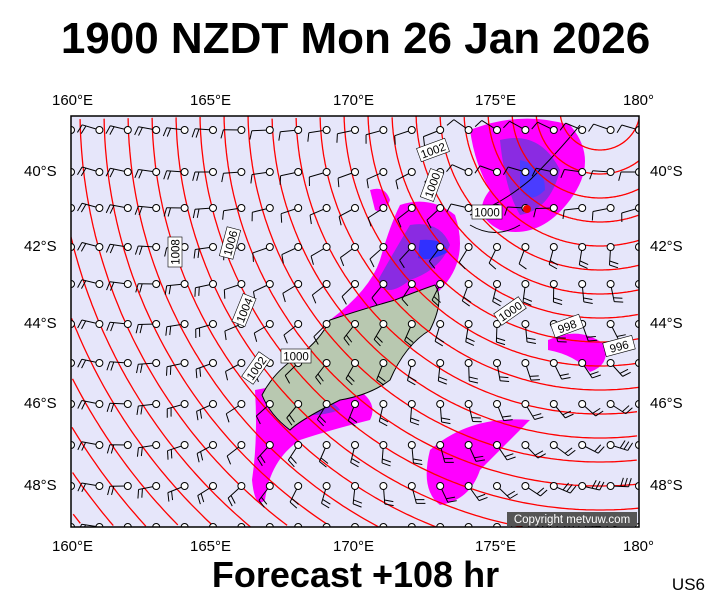  I want to click on lon-label-top: 160°E, so click(73, 100).